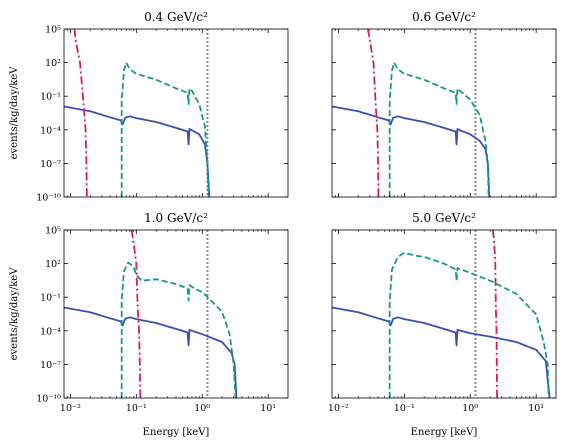 Image resolution: width=568 pixels, height=441 pixels. What do you see at coordinates (444, 218) in the screenshot?
I see `panel-title: 5.0 GeV/c²` at bounding box center [444, 218].